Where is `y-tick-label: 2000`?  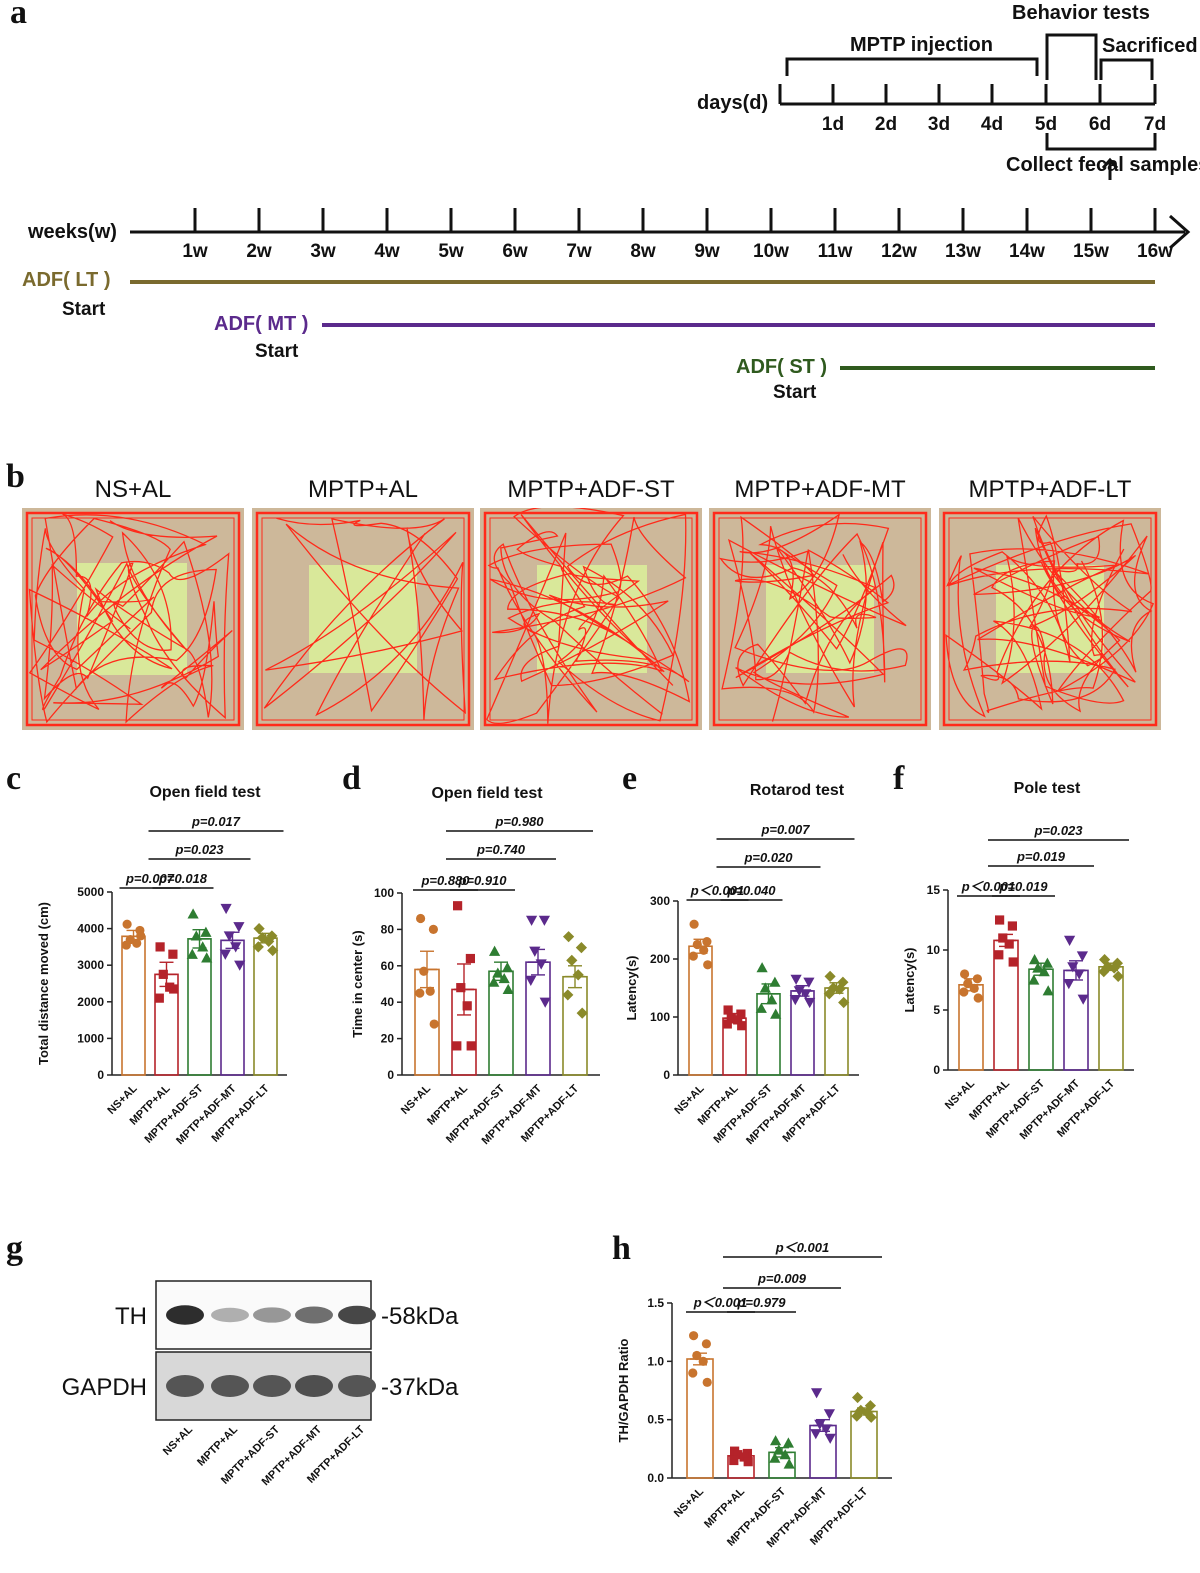 y-tick-label: 2000 is located at coordinates (90, 1002).